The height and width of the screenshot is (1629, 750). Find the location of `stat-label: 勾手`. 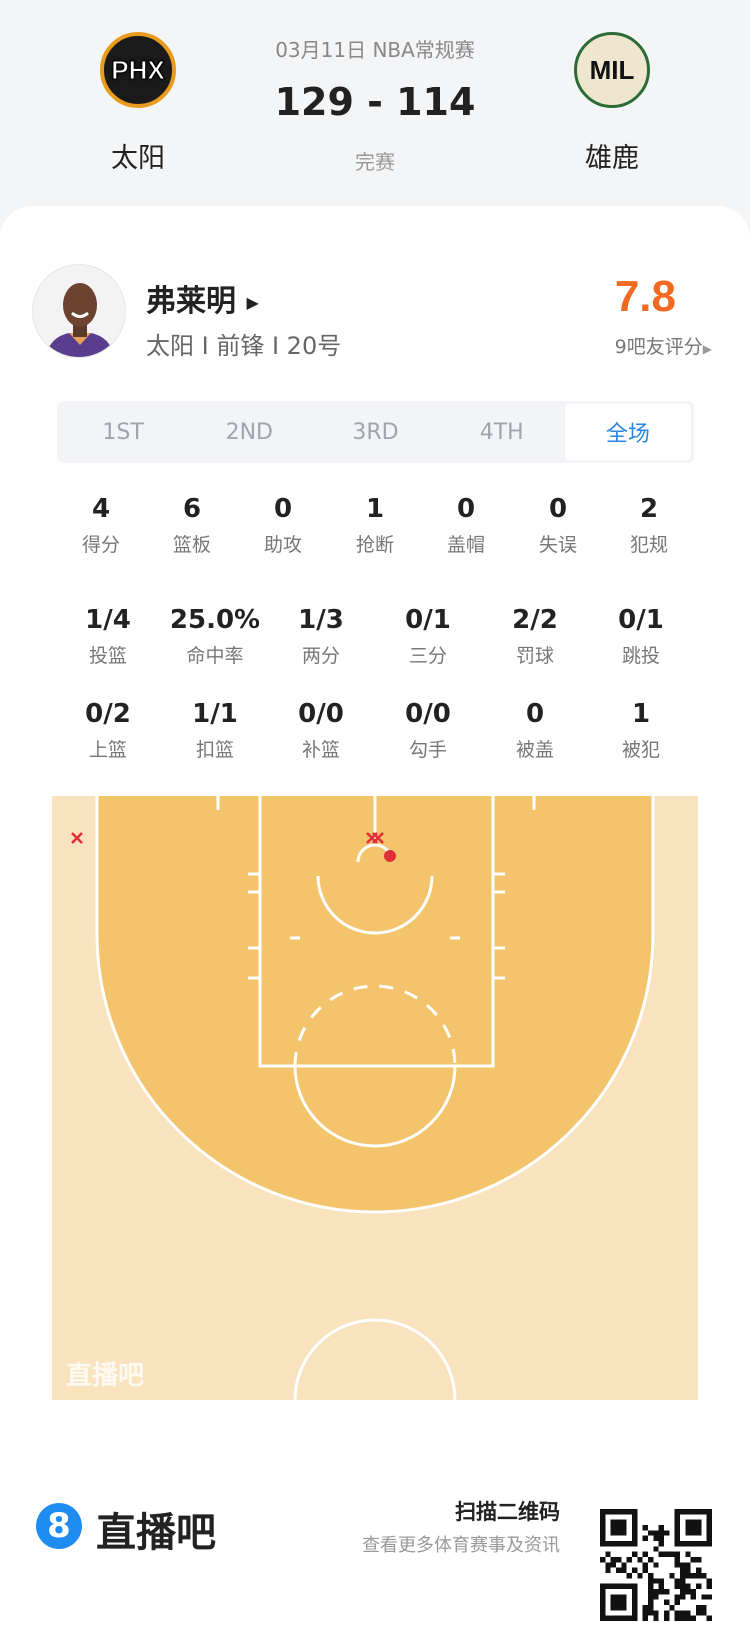

stat-label: 勾手 is located at coordinates (427, 750).